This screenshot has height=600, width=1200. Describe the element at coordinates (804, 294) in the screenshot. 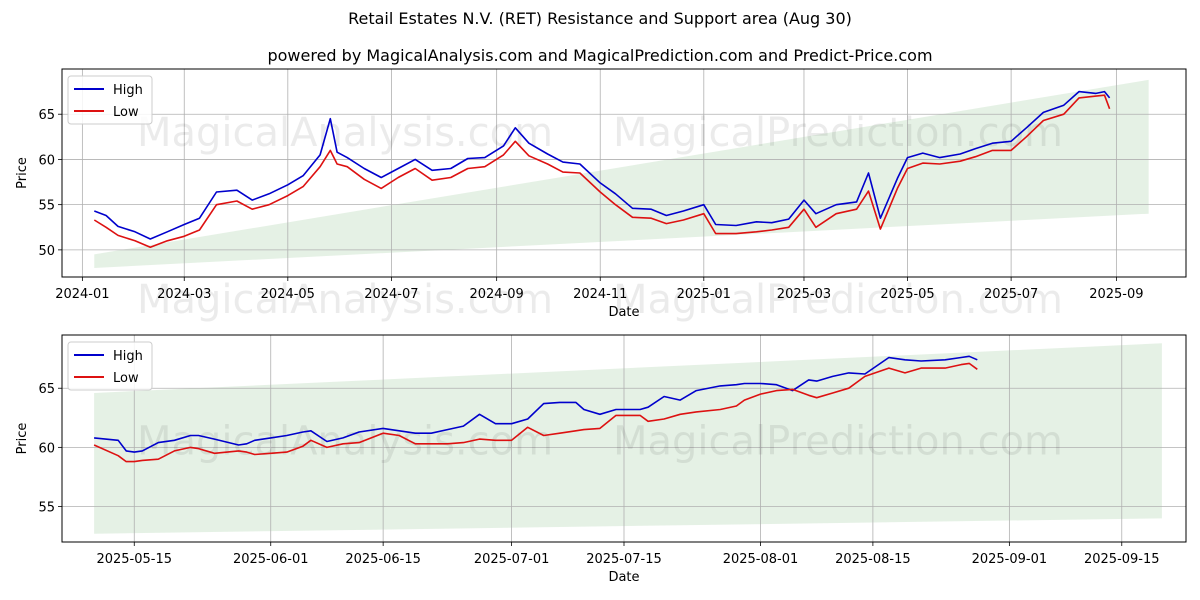

I see `x-tick-label: 2025-03` at that location.